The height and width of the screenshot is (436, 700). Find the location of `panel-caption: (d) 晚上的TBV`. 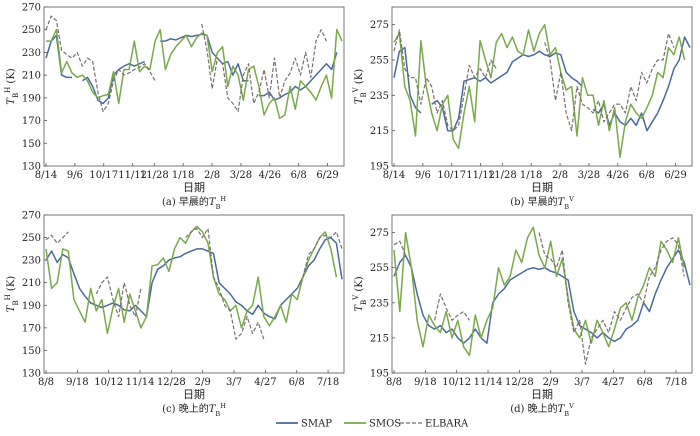

panel-caption: (d) 晚上的TBV is located at coordinates (542, 410).